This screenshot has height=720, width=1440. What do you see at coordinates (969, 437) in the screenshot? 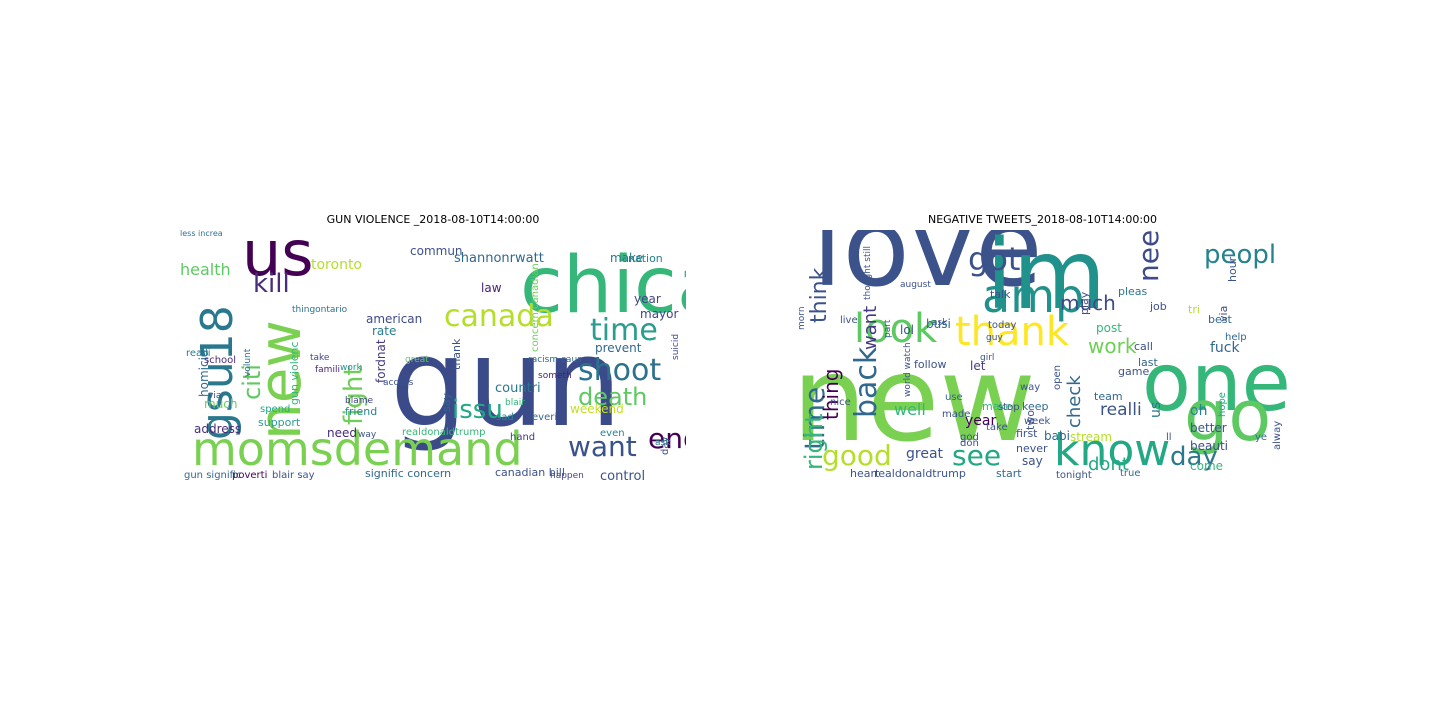
I see `word-god: god` at bounding box center [969, 437].